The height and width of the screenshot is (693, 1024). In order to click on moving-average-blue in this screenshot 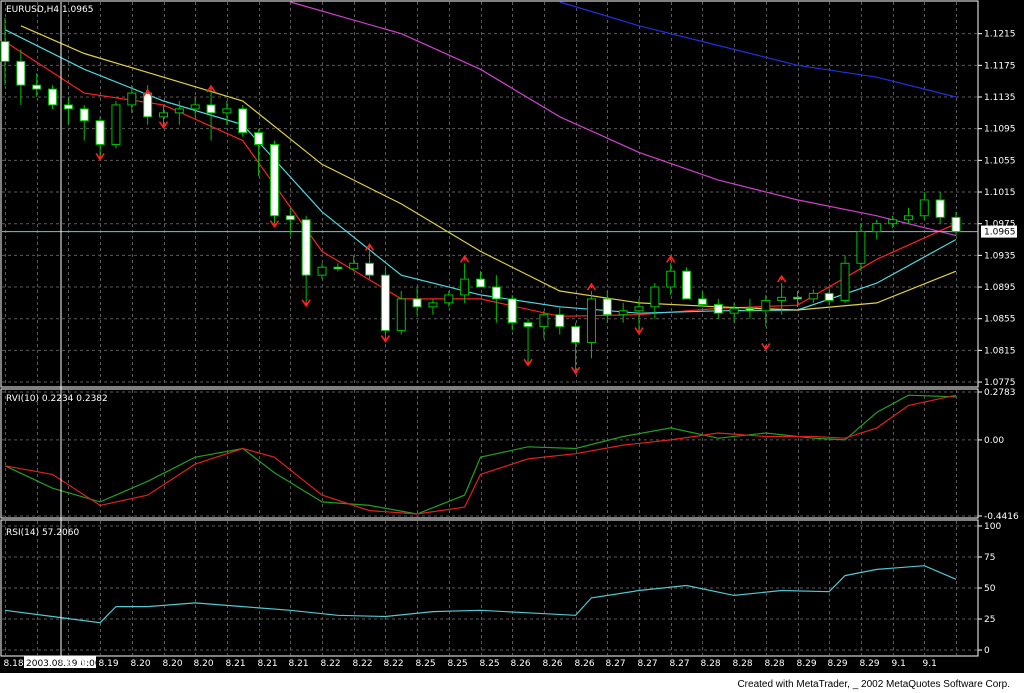, I will do `click(758, 49)`.